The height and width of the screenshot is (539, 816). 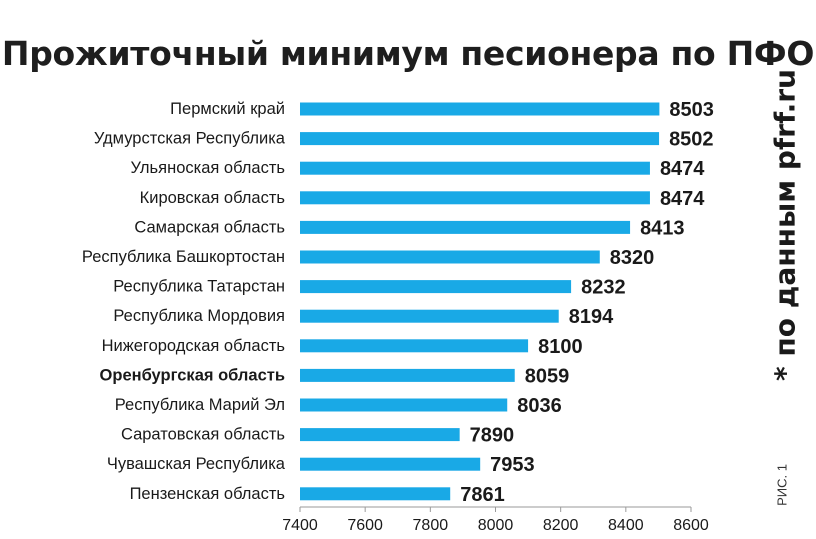 I want to click on category-label: Удмурстская Республика, so click(x=190, y=139).